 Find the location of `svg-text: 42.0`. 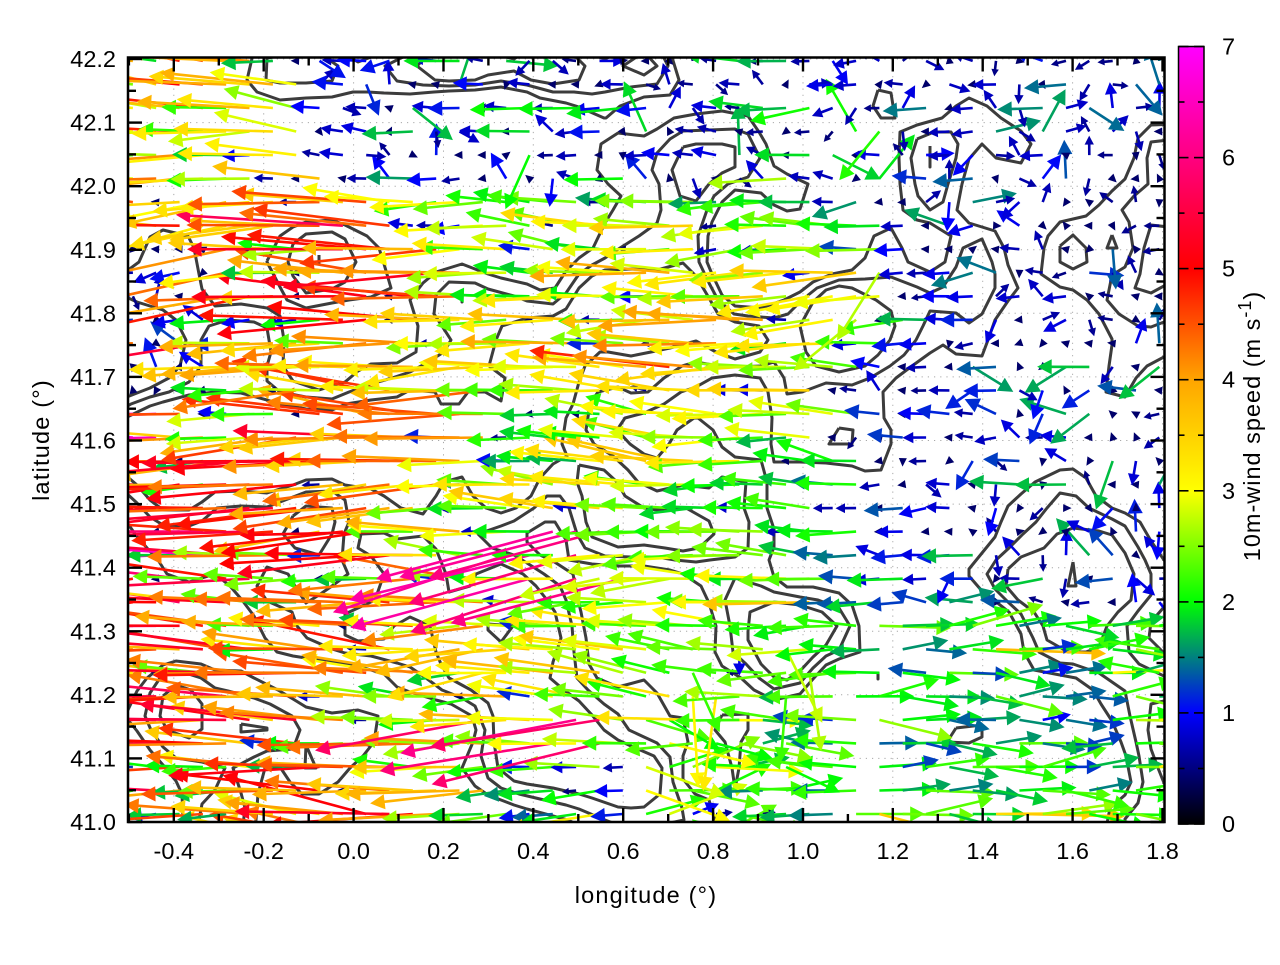

svg-text: 42.0 is located at coordinates (93, 186).